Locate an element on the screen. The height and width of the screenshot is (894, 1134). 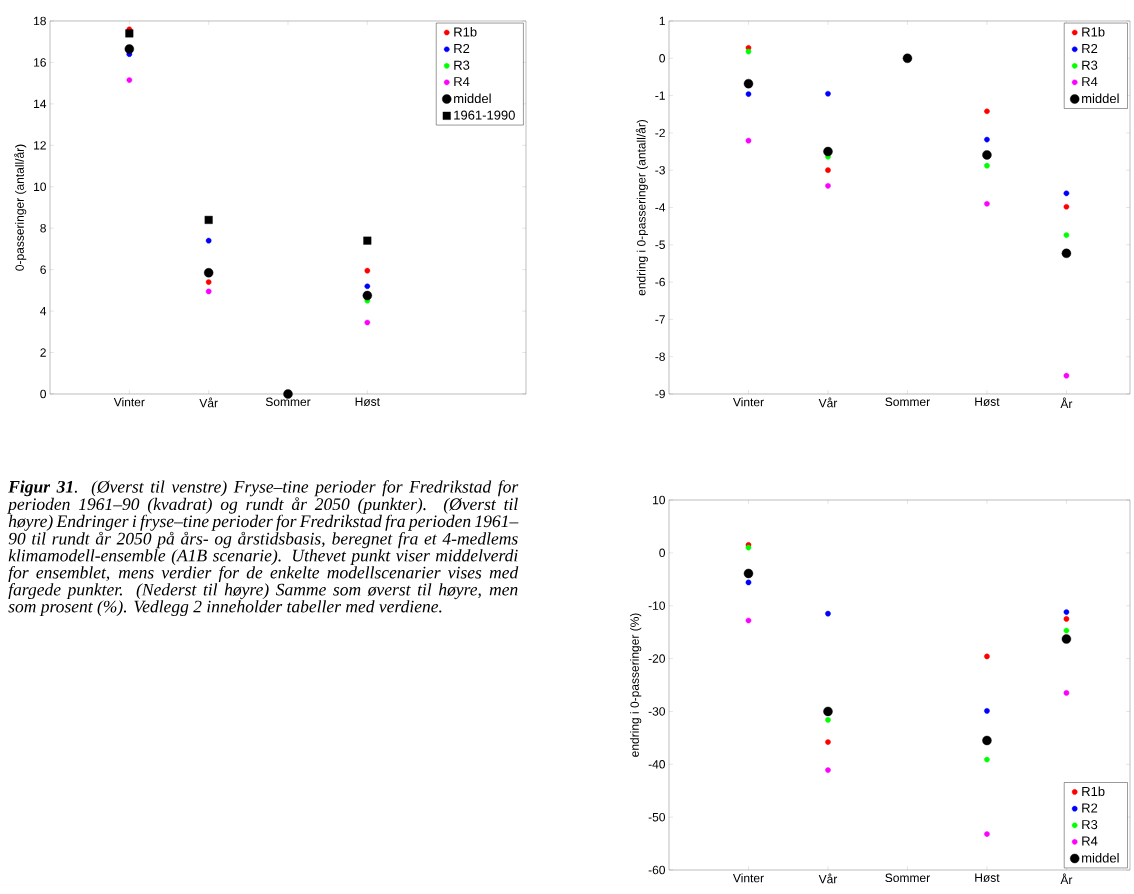
y-axis-title: endring i 0-passeringer (%) is located at coordinates (636, 685).